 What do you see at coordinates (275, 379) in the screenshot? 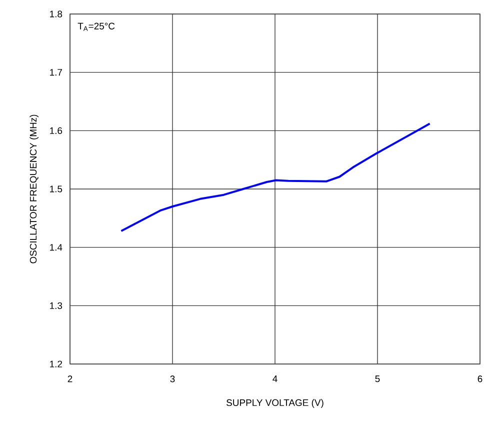
I see `x-tick-label: 4` at bounding box center [275, 379].